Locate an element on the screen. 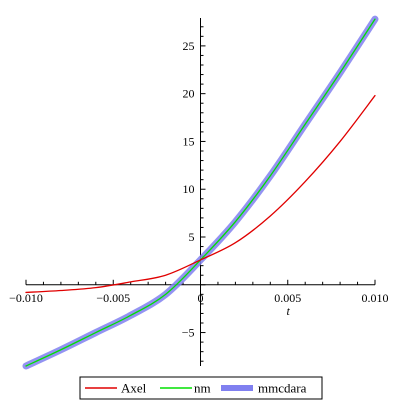 This screenshot has height=408, width=419. legend-box is located at coordinates (201, 388).